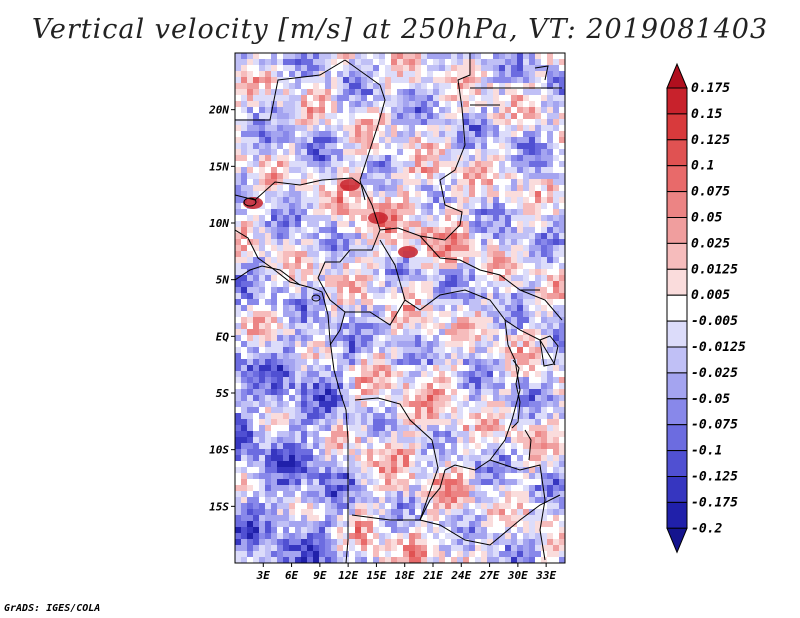 The width and height of the screenshot is (800, 618). What do you see at coordinates (714, 373) in the screenshot?
I see `colorbar-label: -0.025` at bounding box center [714, 373].